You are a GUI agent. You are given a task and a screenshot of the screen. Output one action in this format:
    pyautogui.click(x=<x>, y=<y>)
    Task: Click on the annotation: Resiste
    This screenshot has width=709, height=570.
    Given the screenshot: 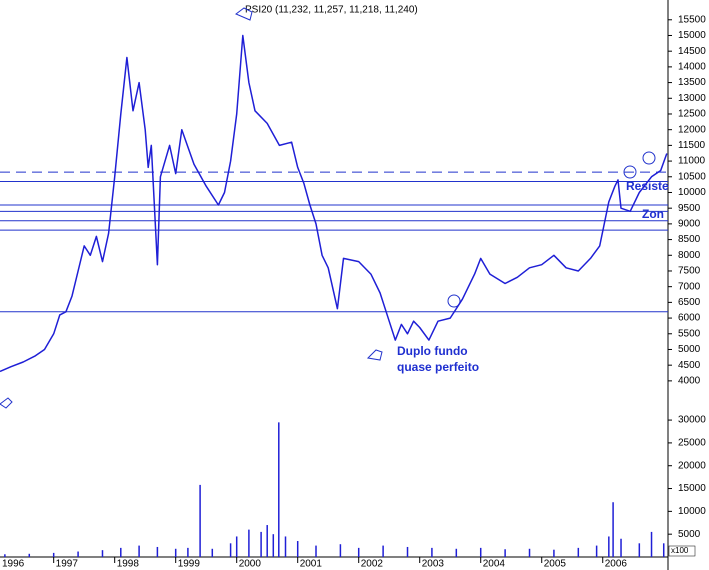 What is the action you would take?
    pyautogui.click(x=647, y=186)
    